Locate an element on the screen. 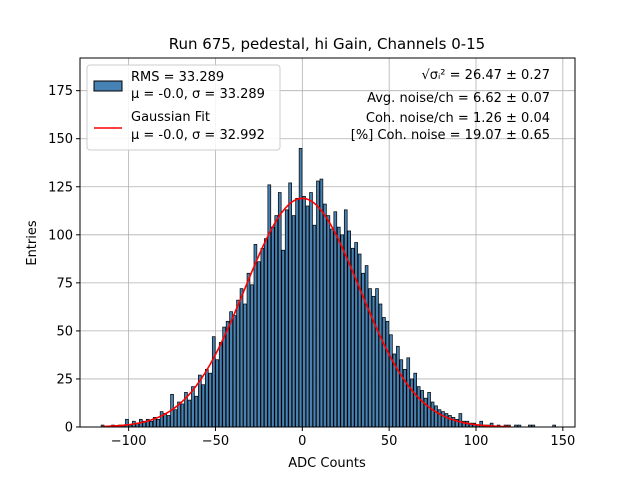 Image resolution: width=640 pixels, height=480 pixels. x-tick-label: 150 is located at coordinates (562, 441).